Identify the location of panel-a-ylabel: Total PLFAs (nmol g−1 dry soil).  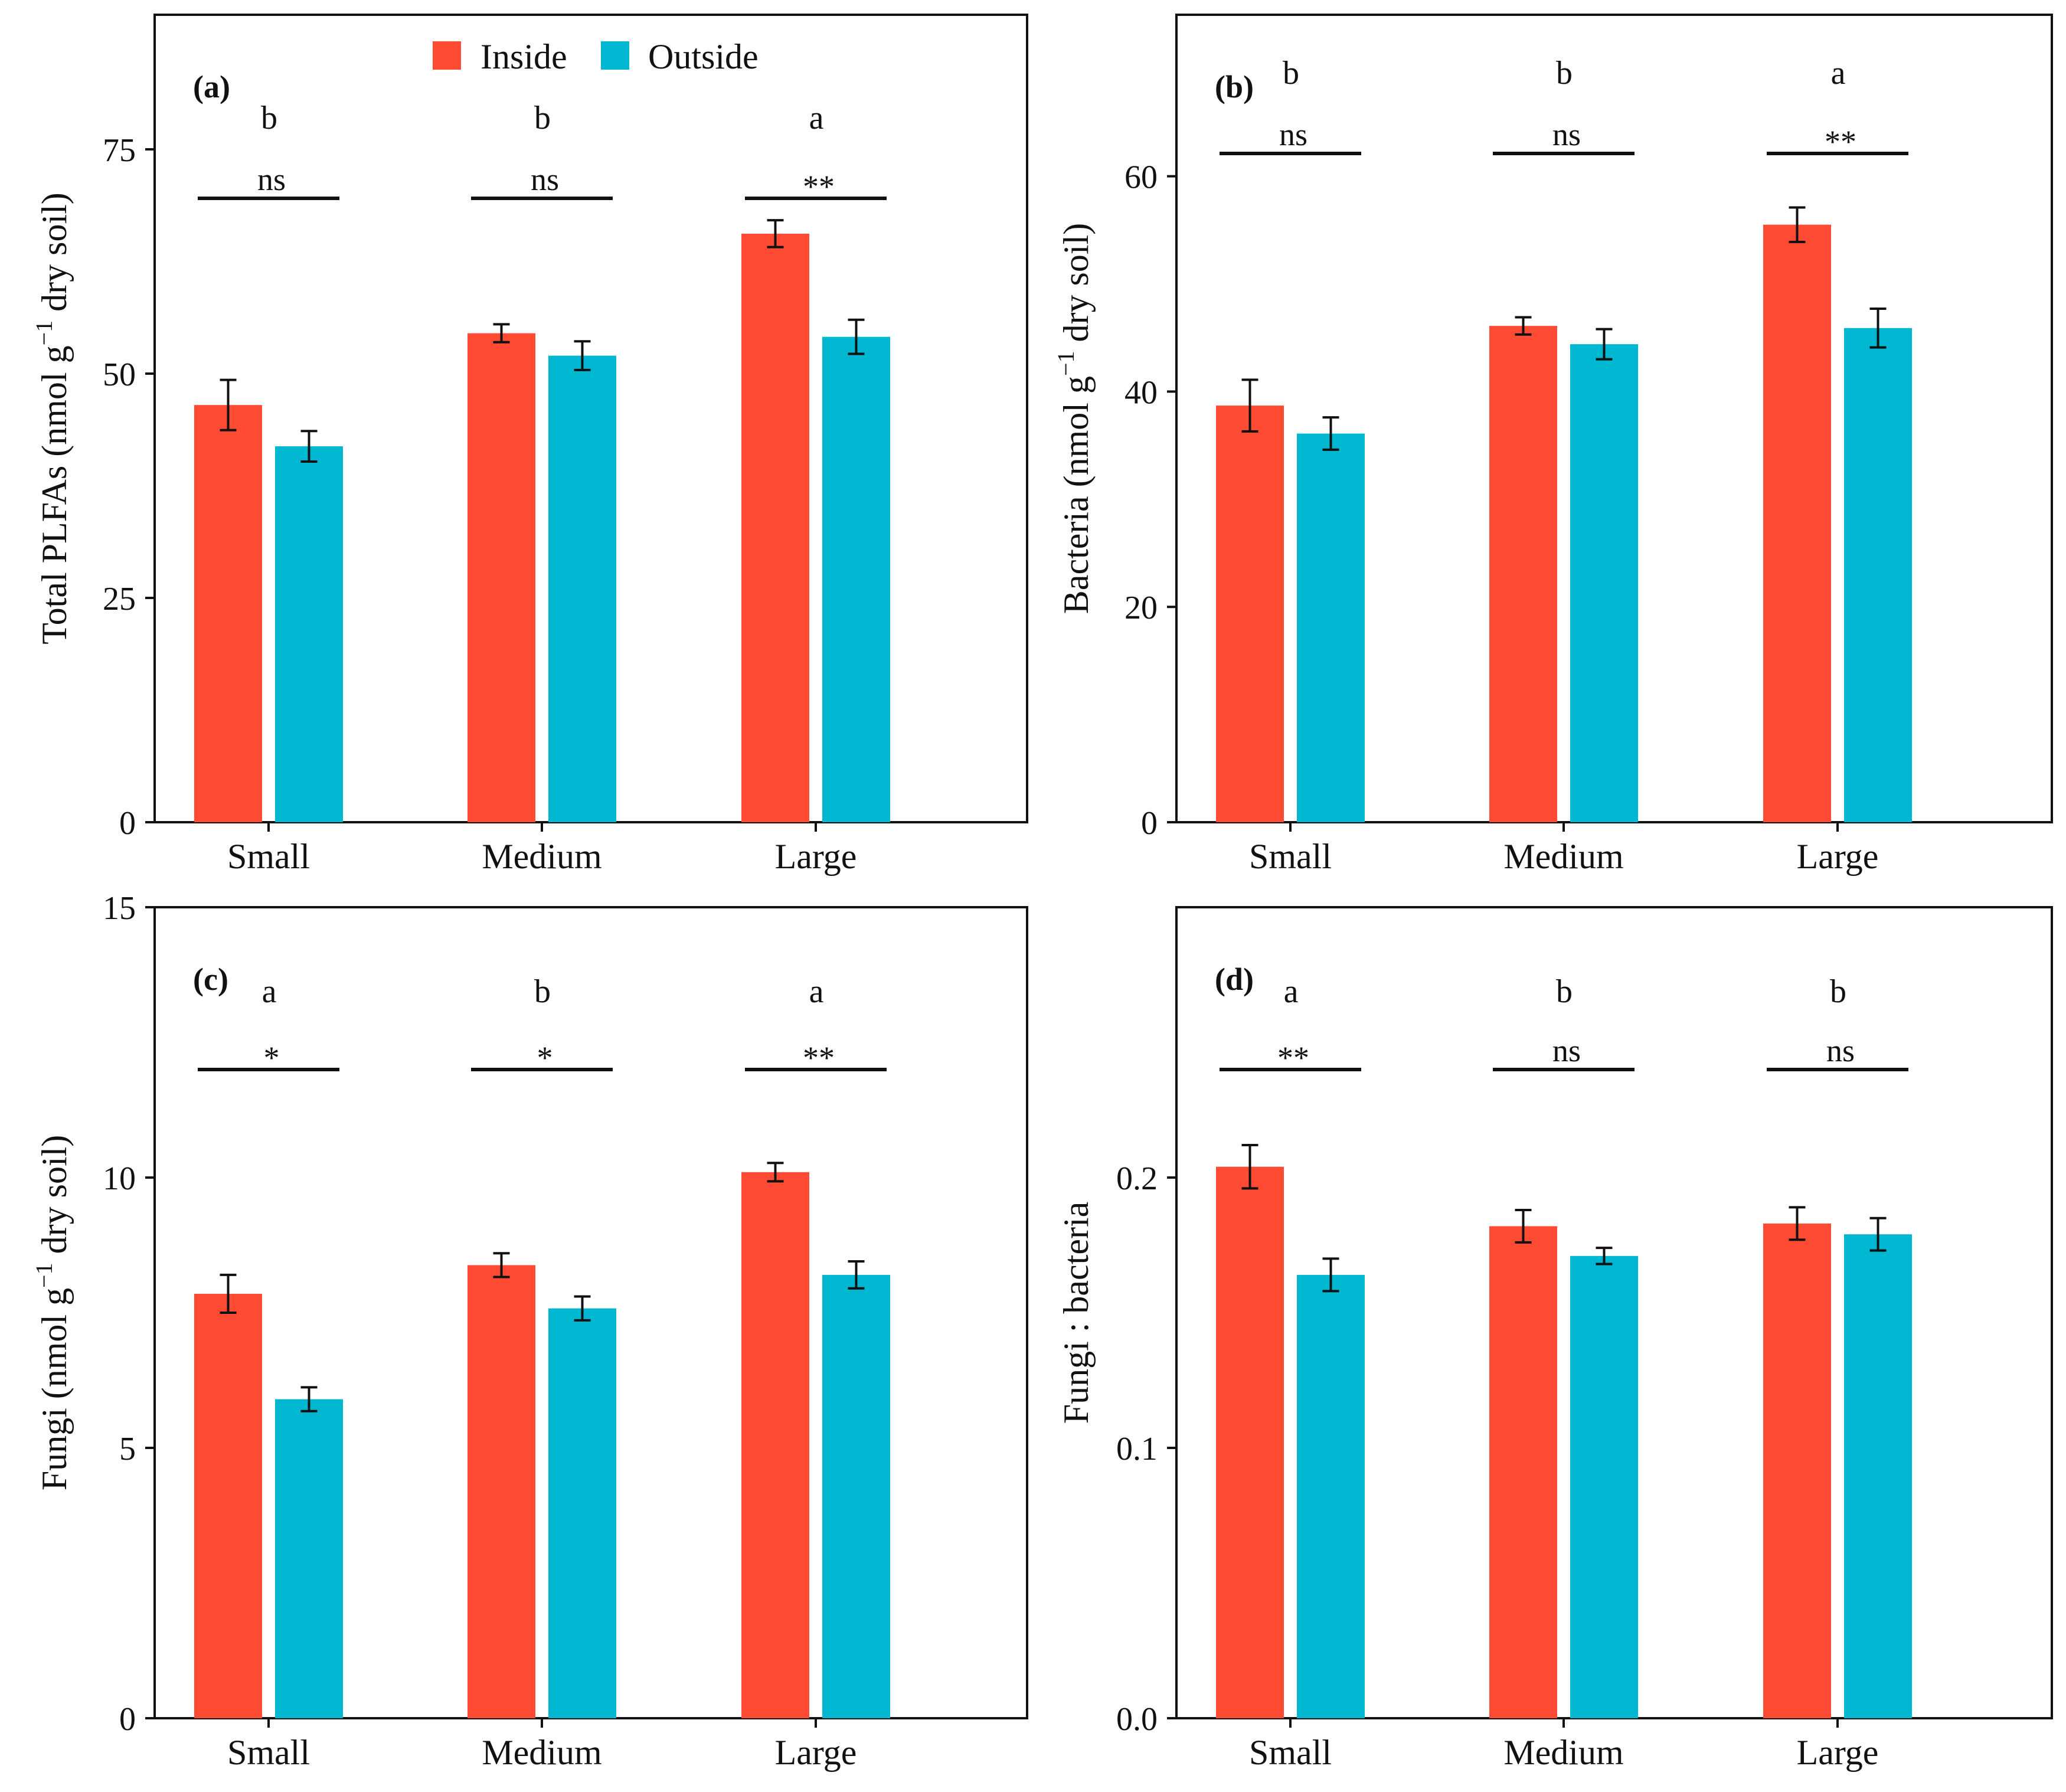
(53, 418).